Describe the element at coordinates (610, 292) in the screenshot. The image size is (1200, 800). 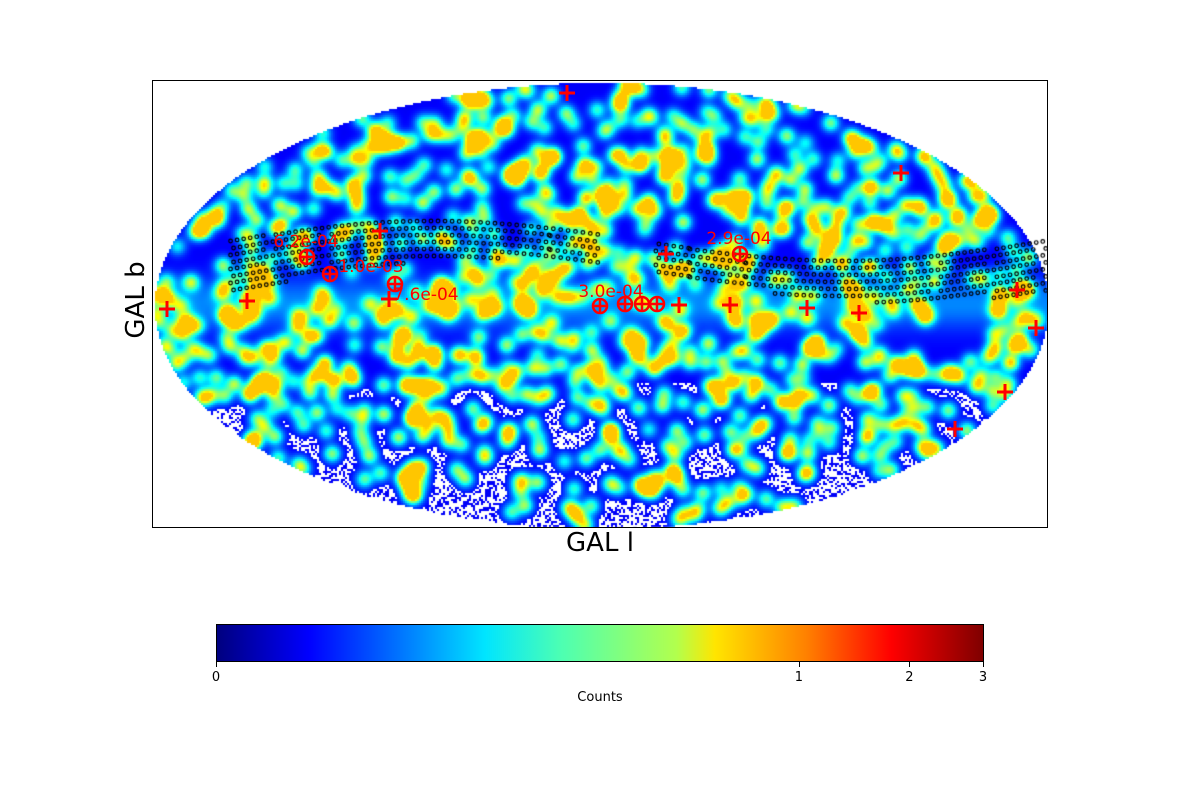
I see `annotation-label: 3.0e-04` at that location.